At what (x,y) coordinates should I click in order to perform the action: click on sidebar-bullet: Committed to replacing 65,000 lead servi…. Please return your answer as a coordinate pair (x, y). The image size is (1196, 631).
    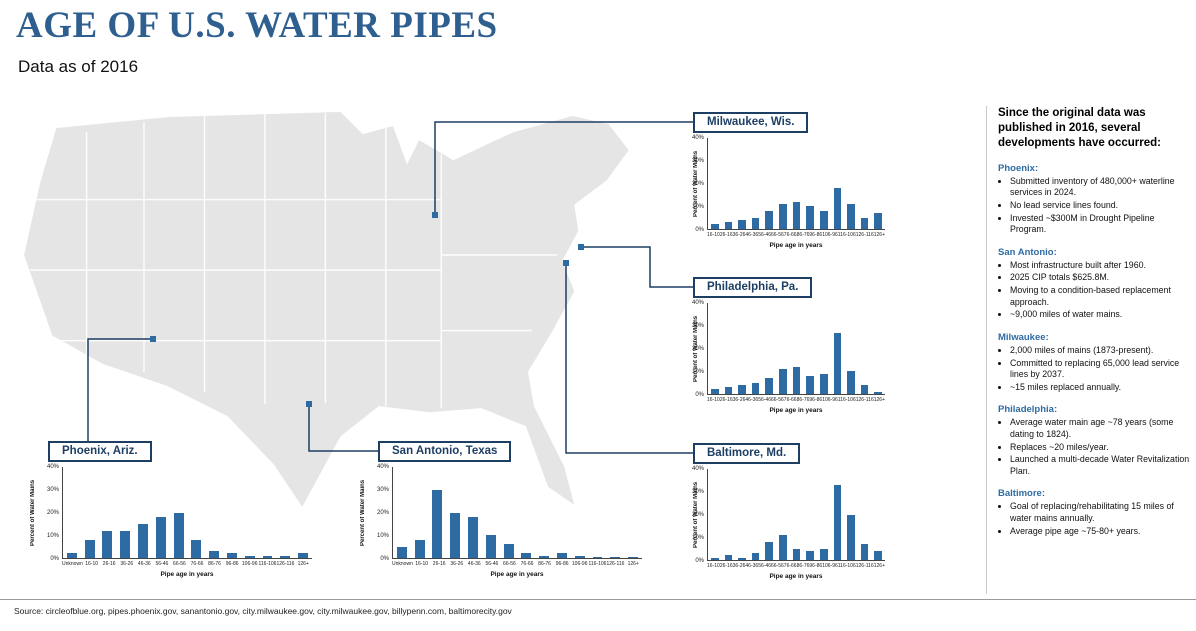
    Looking at the image, I should click on (1100, 369).